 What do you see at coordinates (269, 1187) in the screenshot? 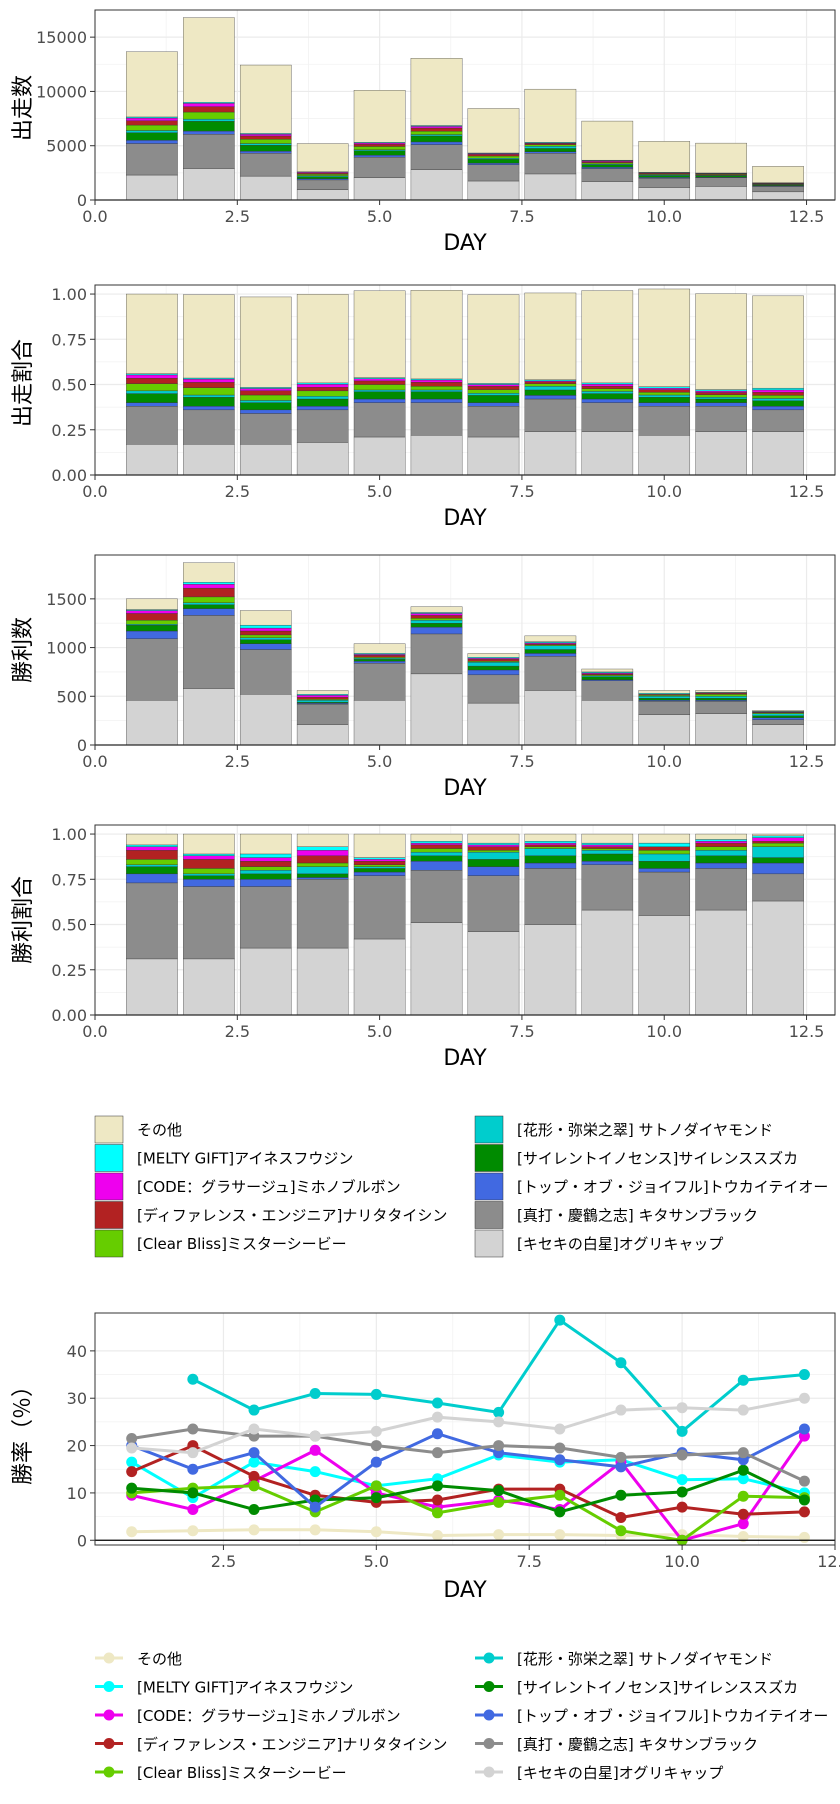
I see `legend-label: [CODE：グラサージュ]ミホノブルボン` at bounding box center [269, 1187].